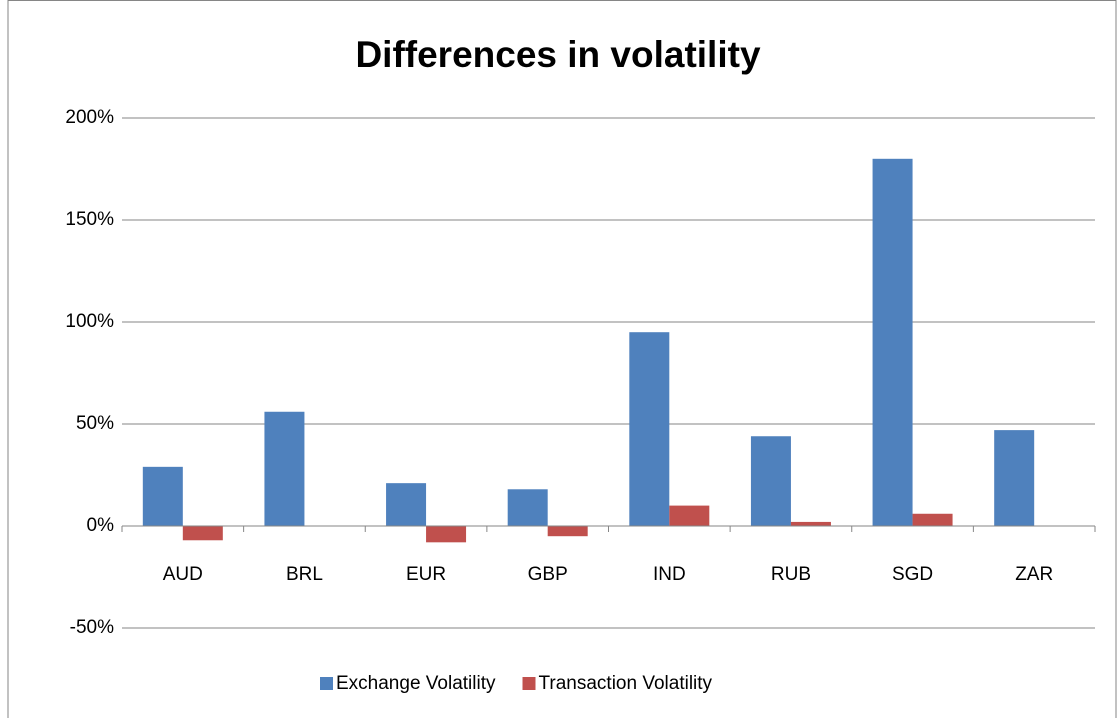  What do you see at coordinates (557, 54) in the screenshot?
I see `chart-title: Differences in volatility` at bounding box center [557, 54].